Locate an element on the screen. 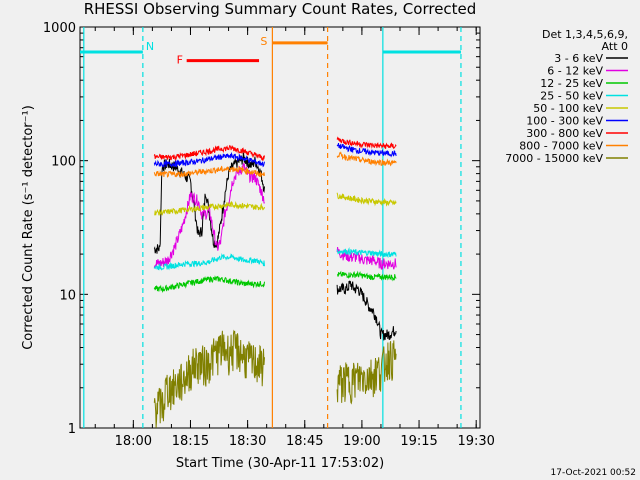 Image resolution: width=640 pixels, height=480 pixels. x-tick-label: 19:30 is located at coordinates (475, 441).